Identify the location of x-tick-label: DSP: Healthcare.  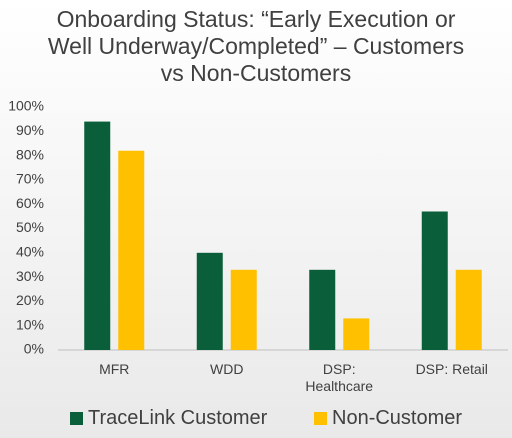
(339, 377).